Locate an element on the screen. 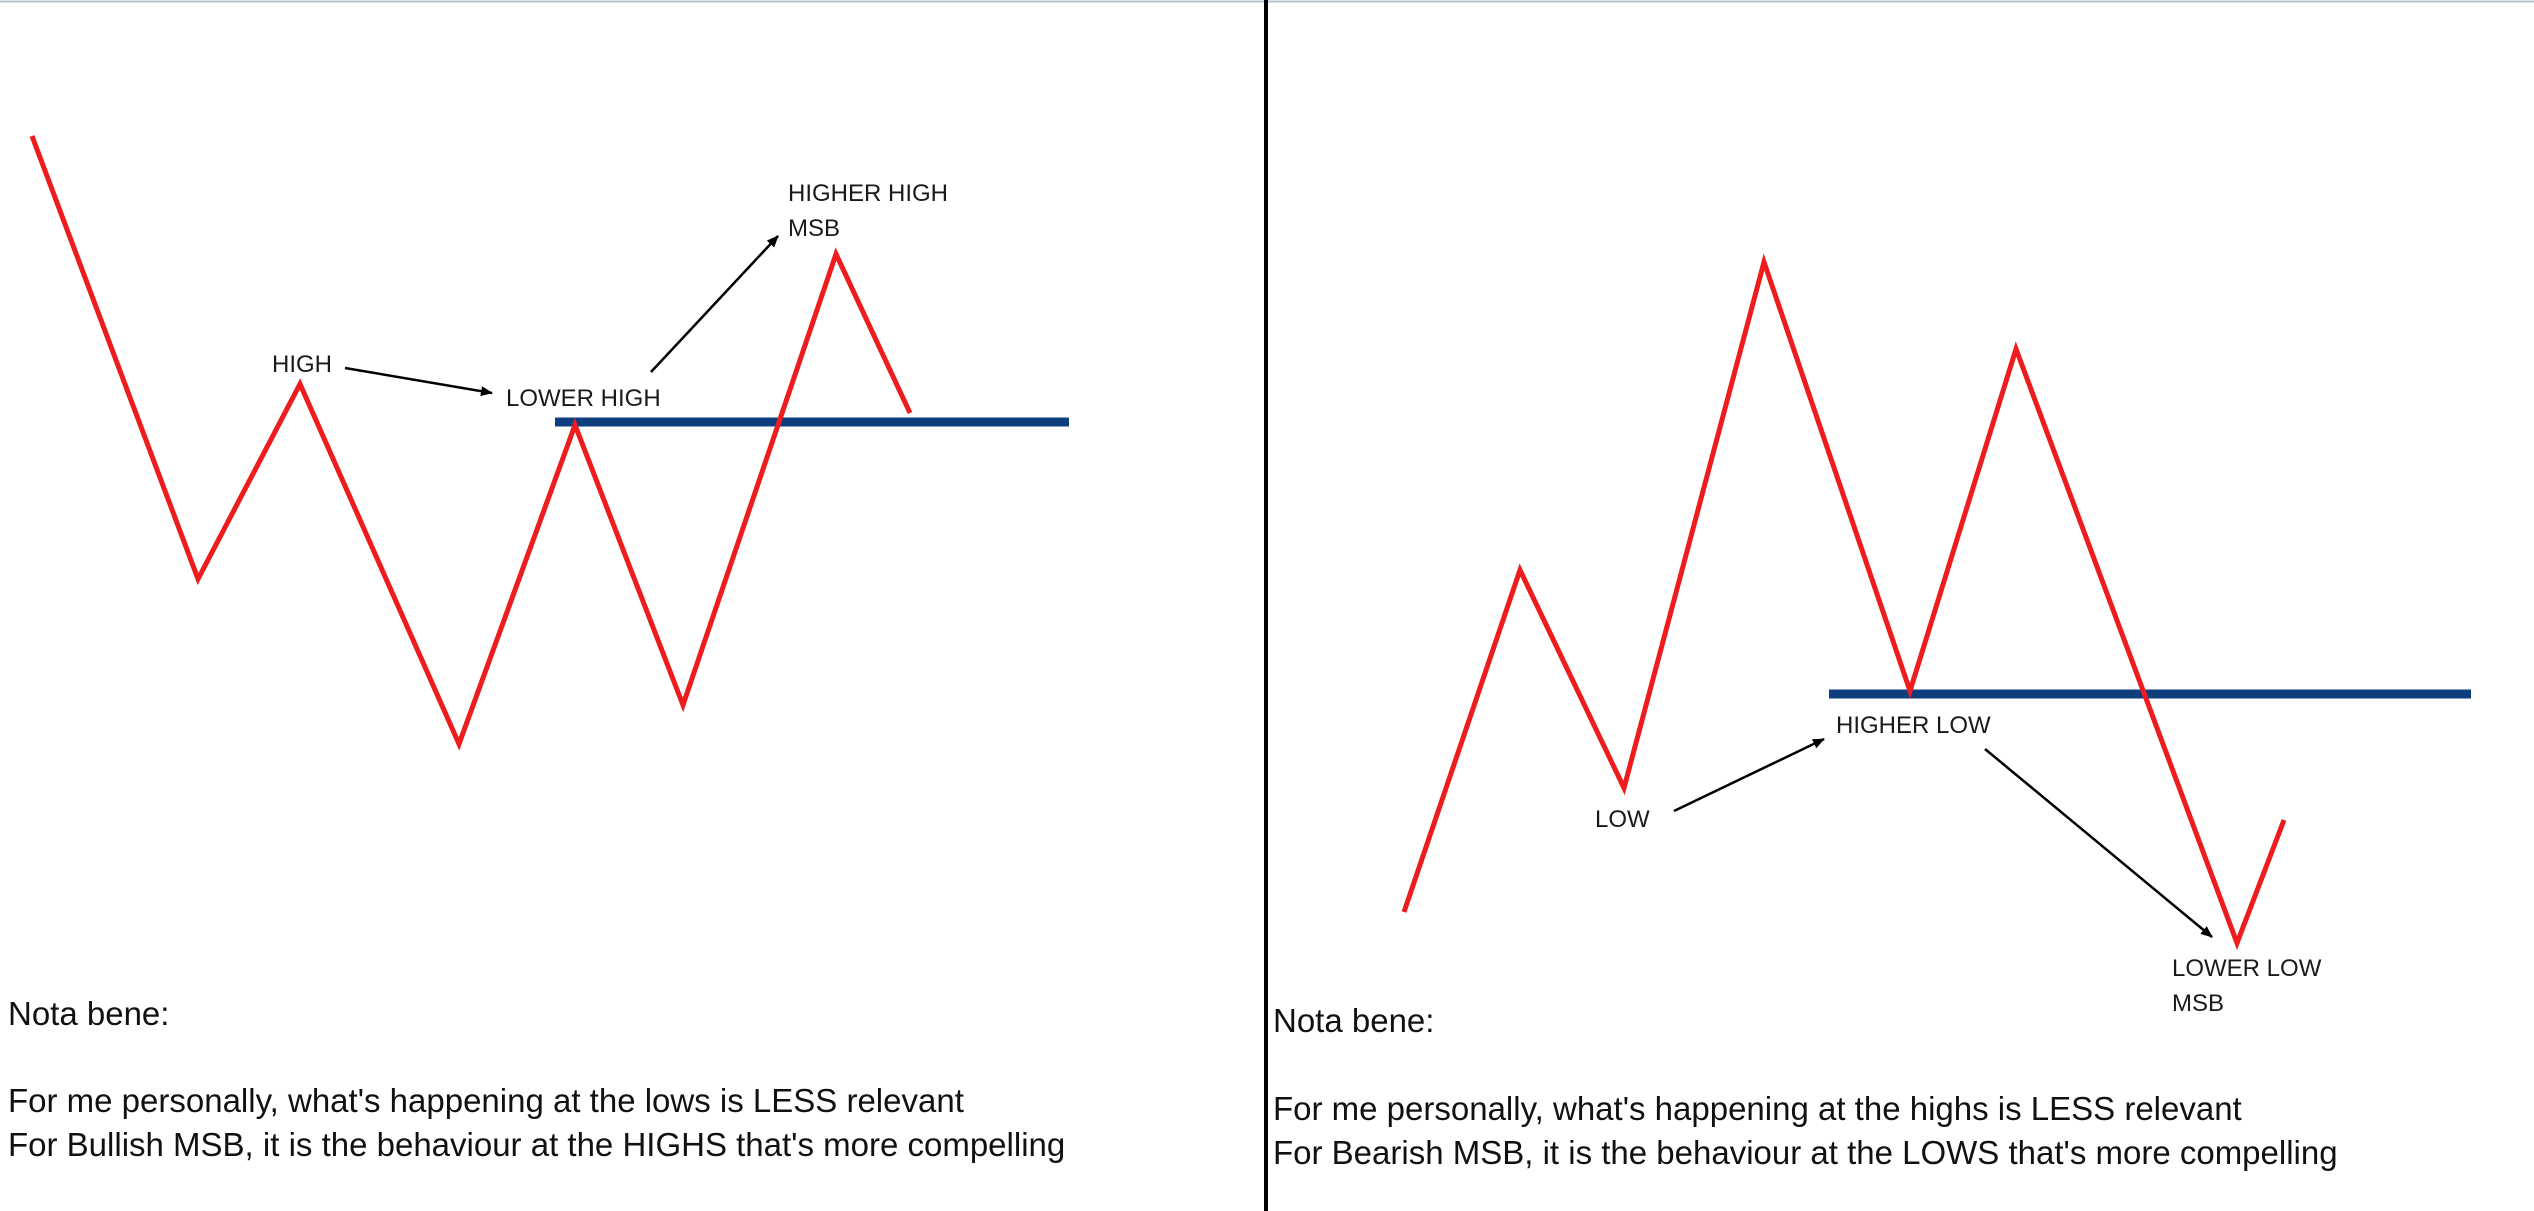 The width and height of the screenshot is (2534, 1211). bullish-msb-label: MSB is located at coordinates (814, 228).